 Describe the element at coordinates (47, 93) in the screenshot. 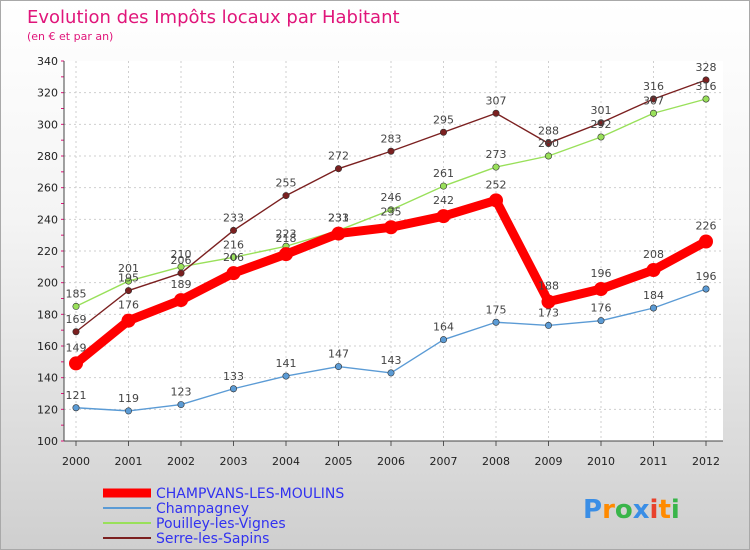

I see `y-tick-label: 320` at that location.